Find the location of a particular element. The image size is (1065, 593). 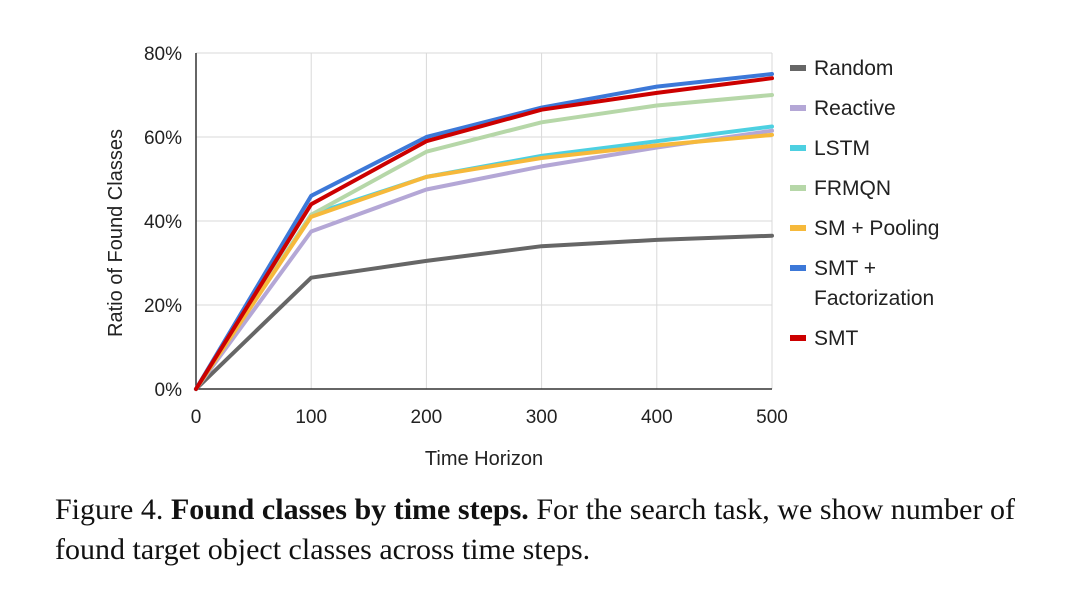

y-tick-label: 20% is located at coordinates (163, 306).